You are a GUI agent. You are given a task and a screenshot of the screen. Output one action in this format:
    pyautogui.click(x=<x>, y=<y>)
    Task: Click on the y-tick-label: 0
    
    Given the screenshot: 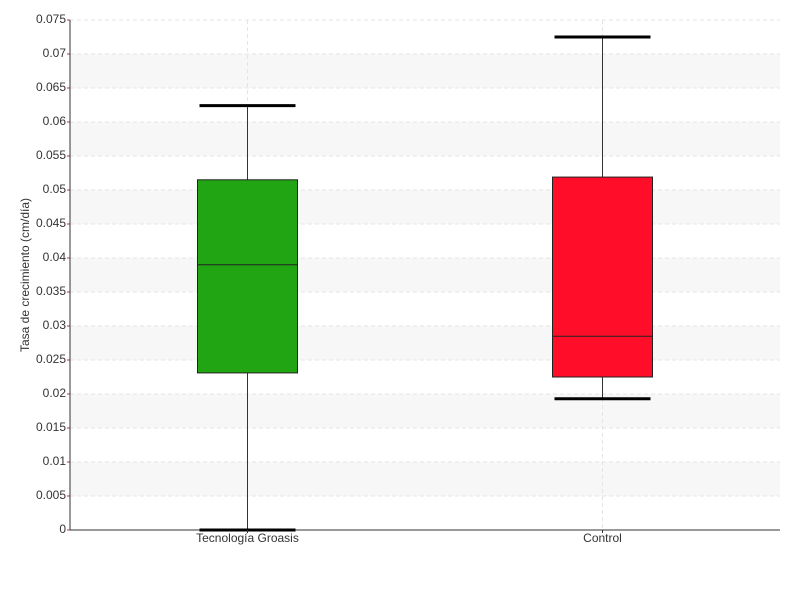 What is the action you would take?
    pyautogui.click(x=62, y=529)
    